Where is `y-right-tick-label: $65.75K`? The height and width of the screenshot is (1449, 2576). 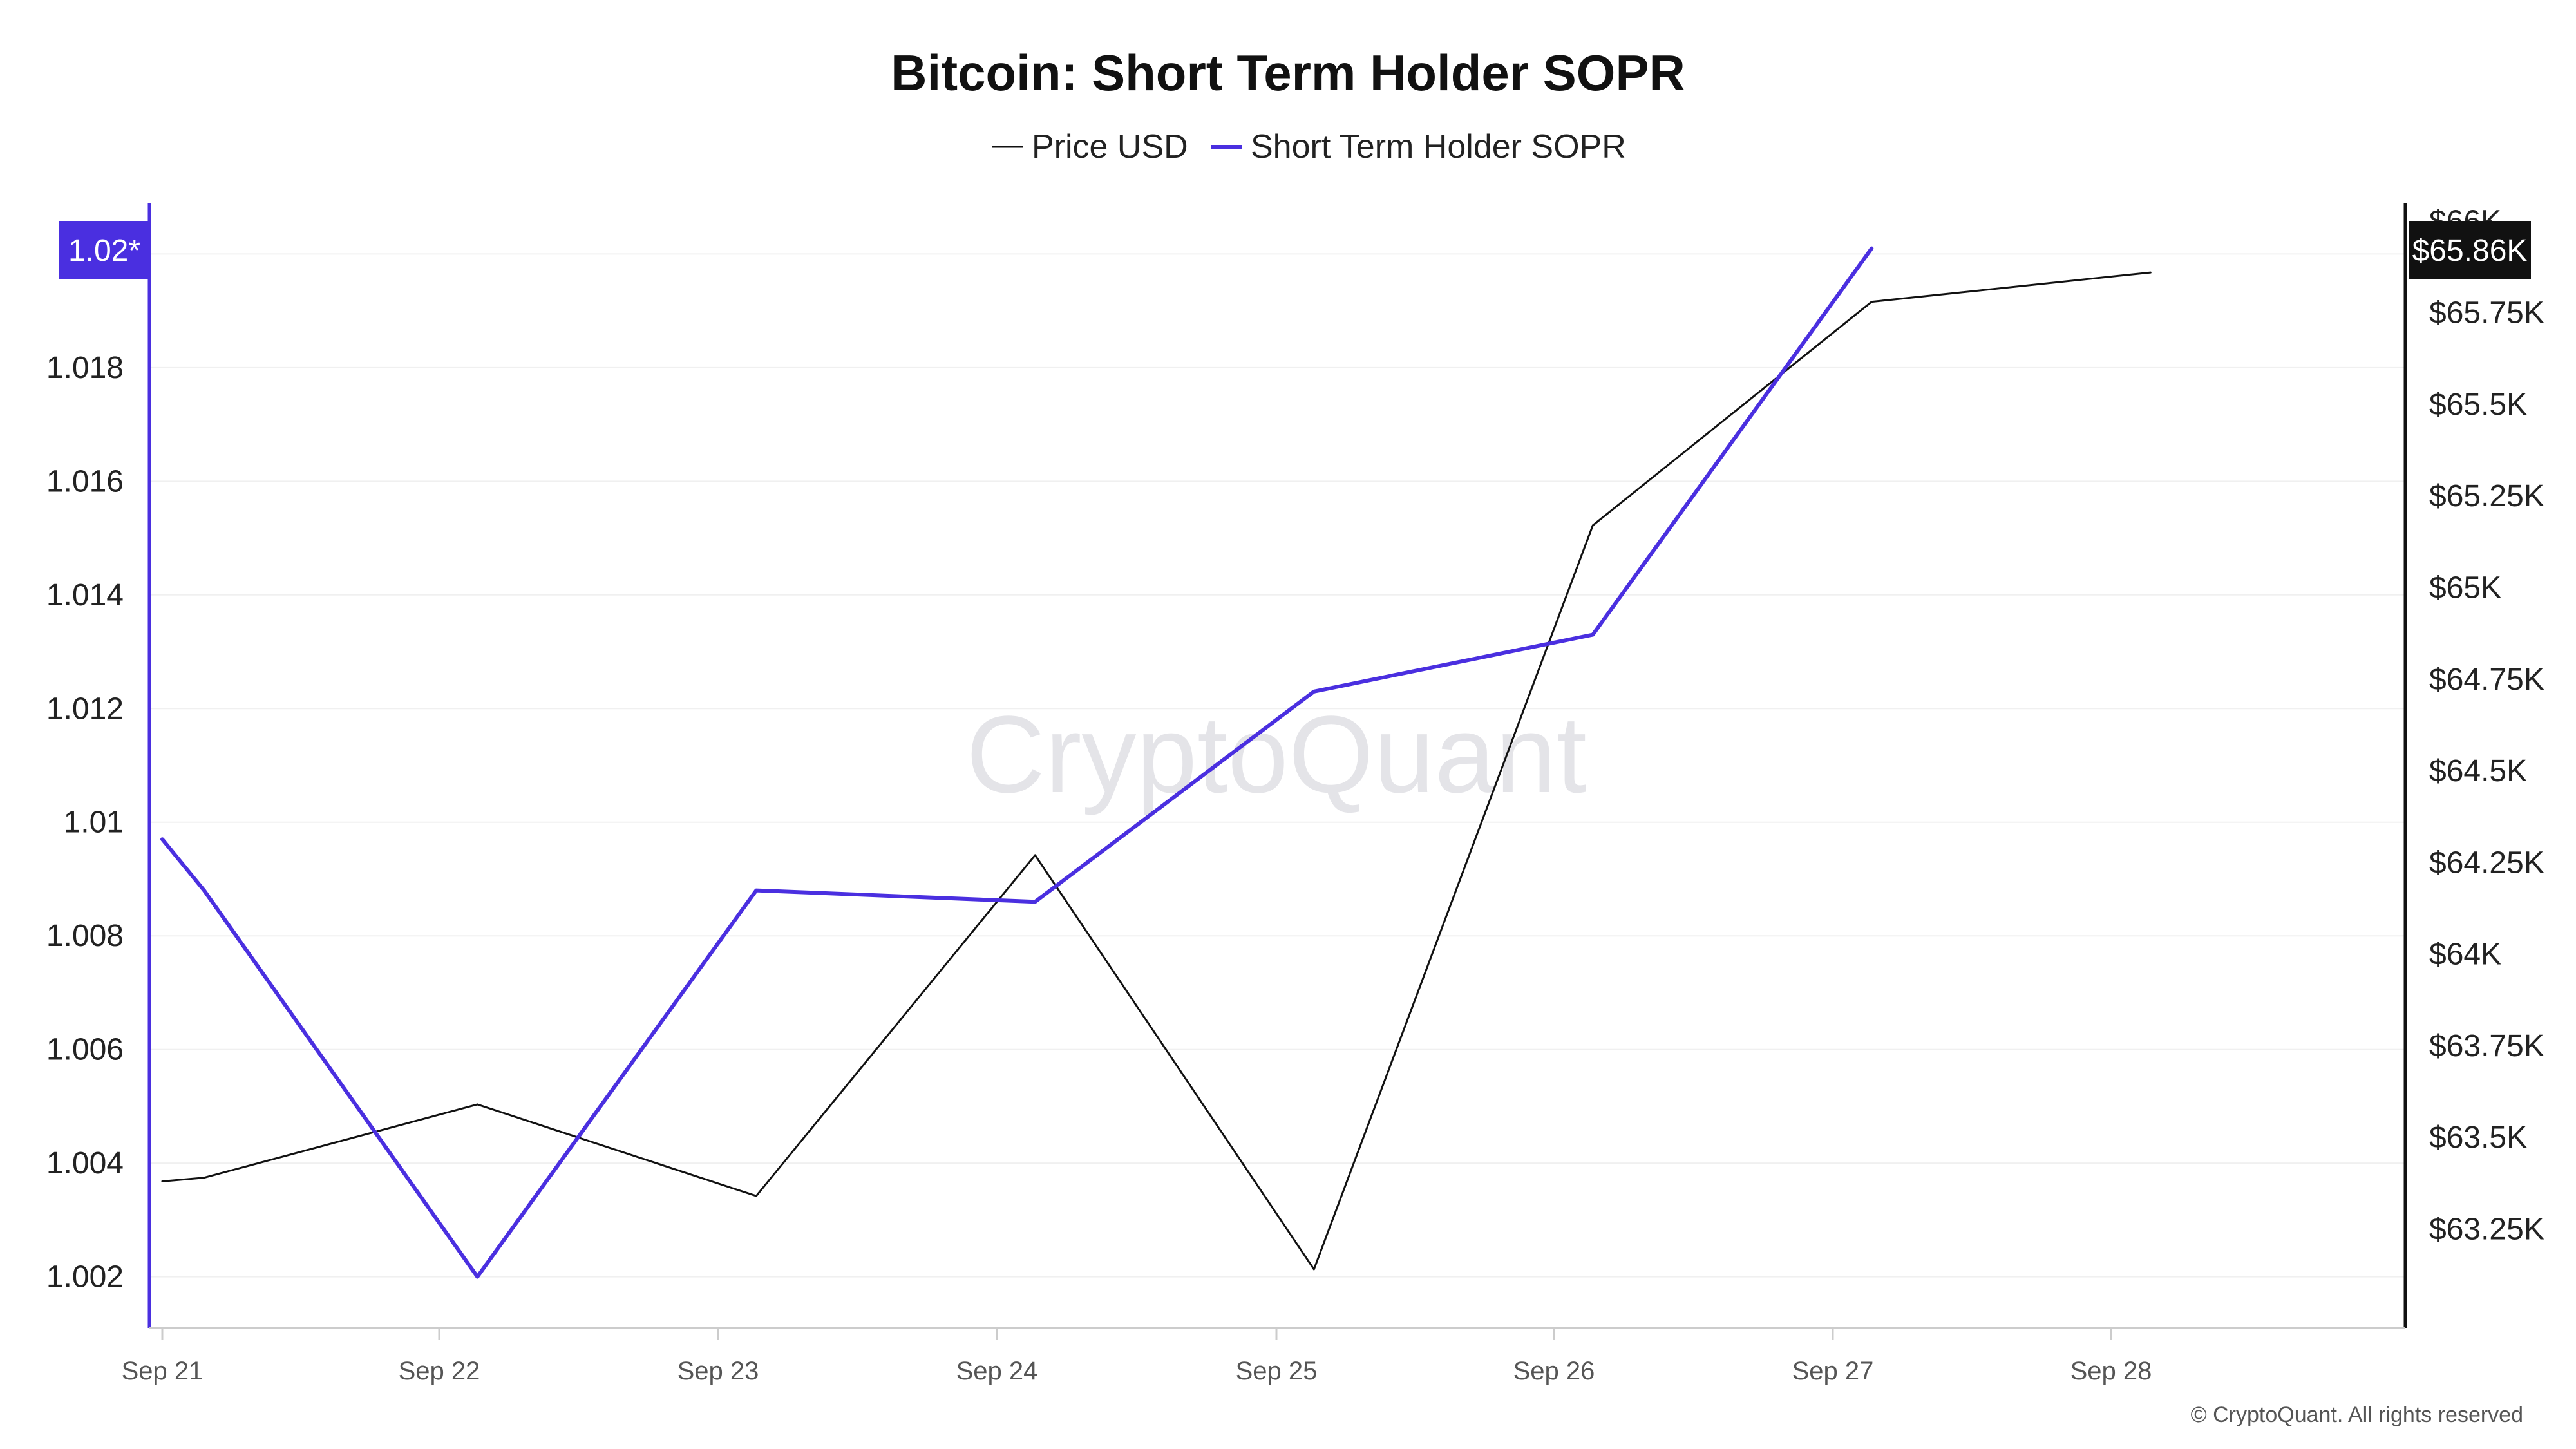 y-right-tick-label: $65.75K is located at coordinates (2487, 313).